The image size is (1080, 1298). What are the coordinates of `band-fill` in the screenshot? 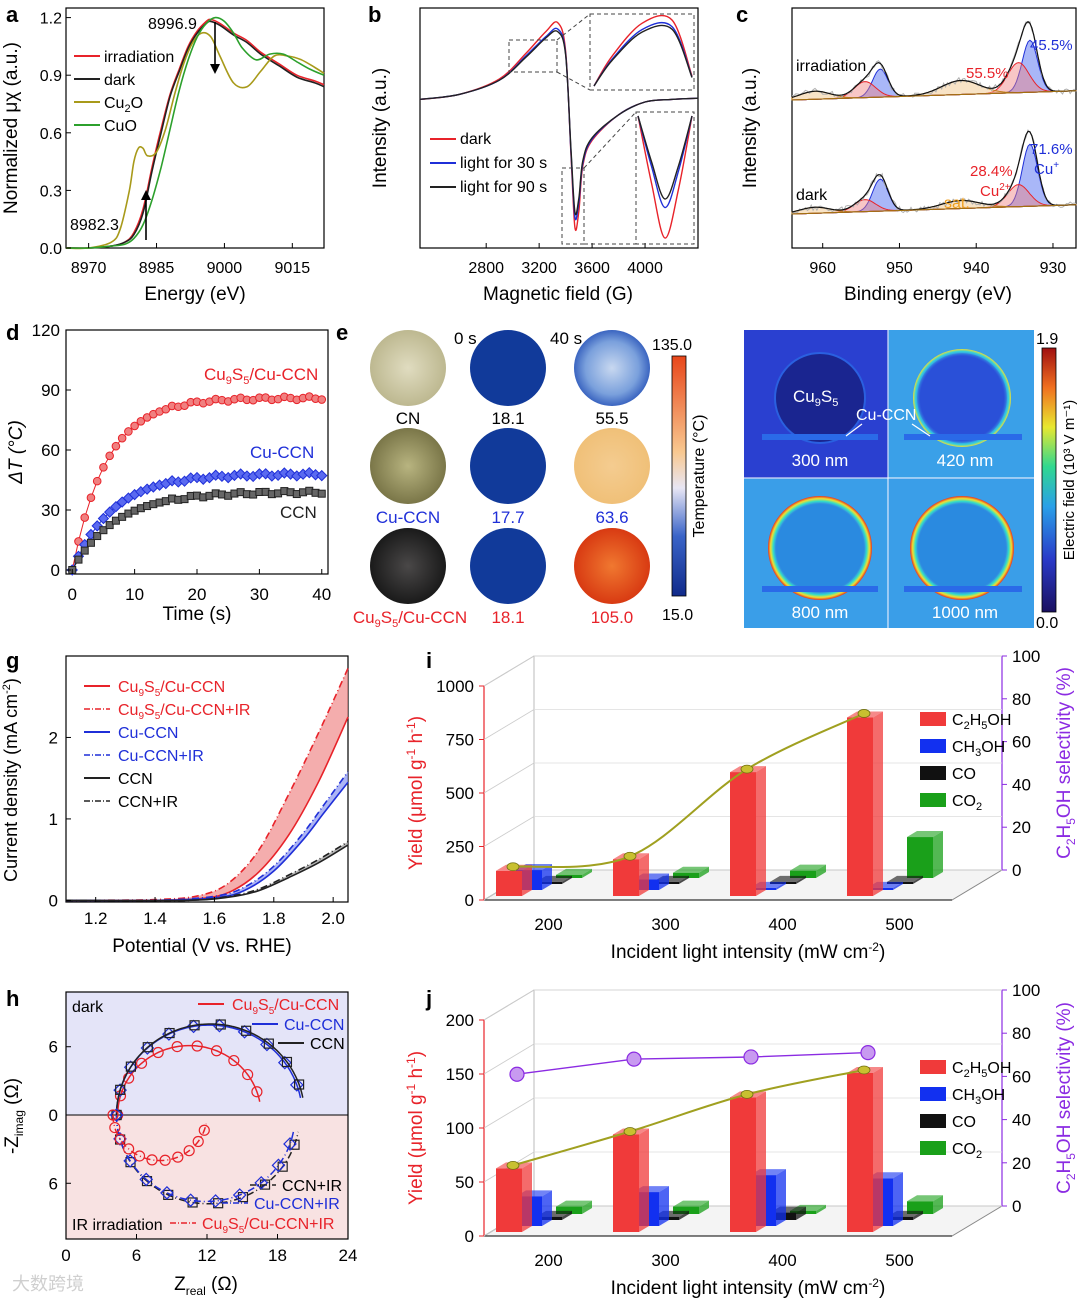 It's located at (207, 871).